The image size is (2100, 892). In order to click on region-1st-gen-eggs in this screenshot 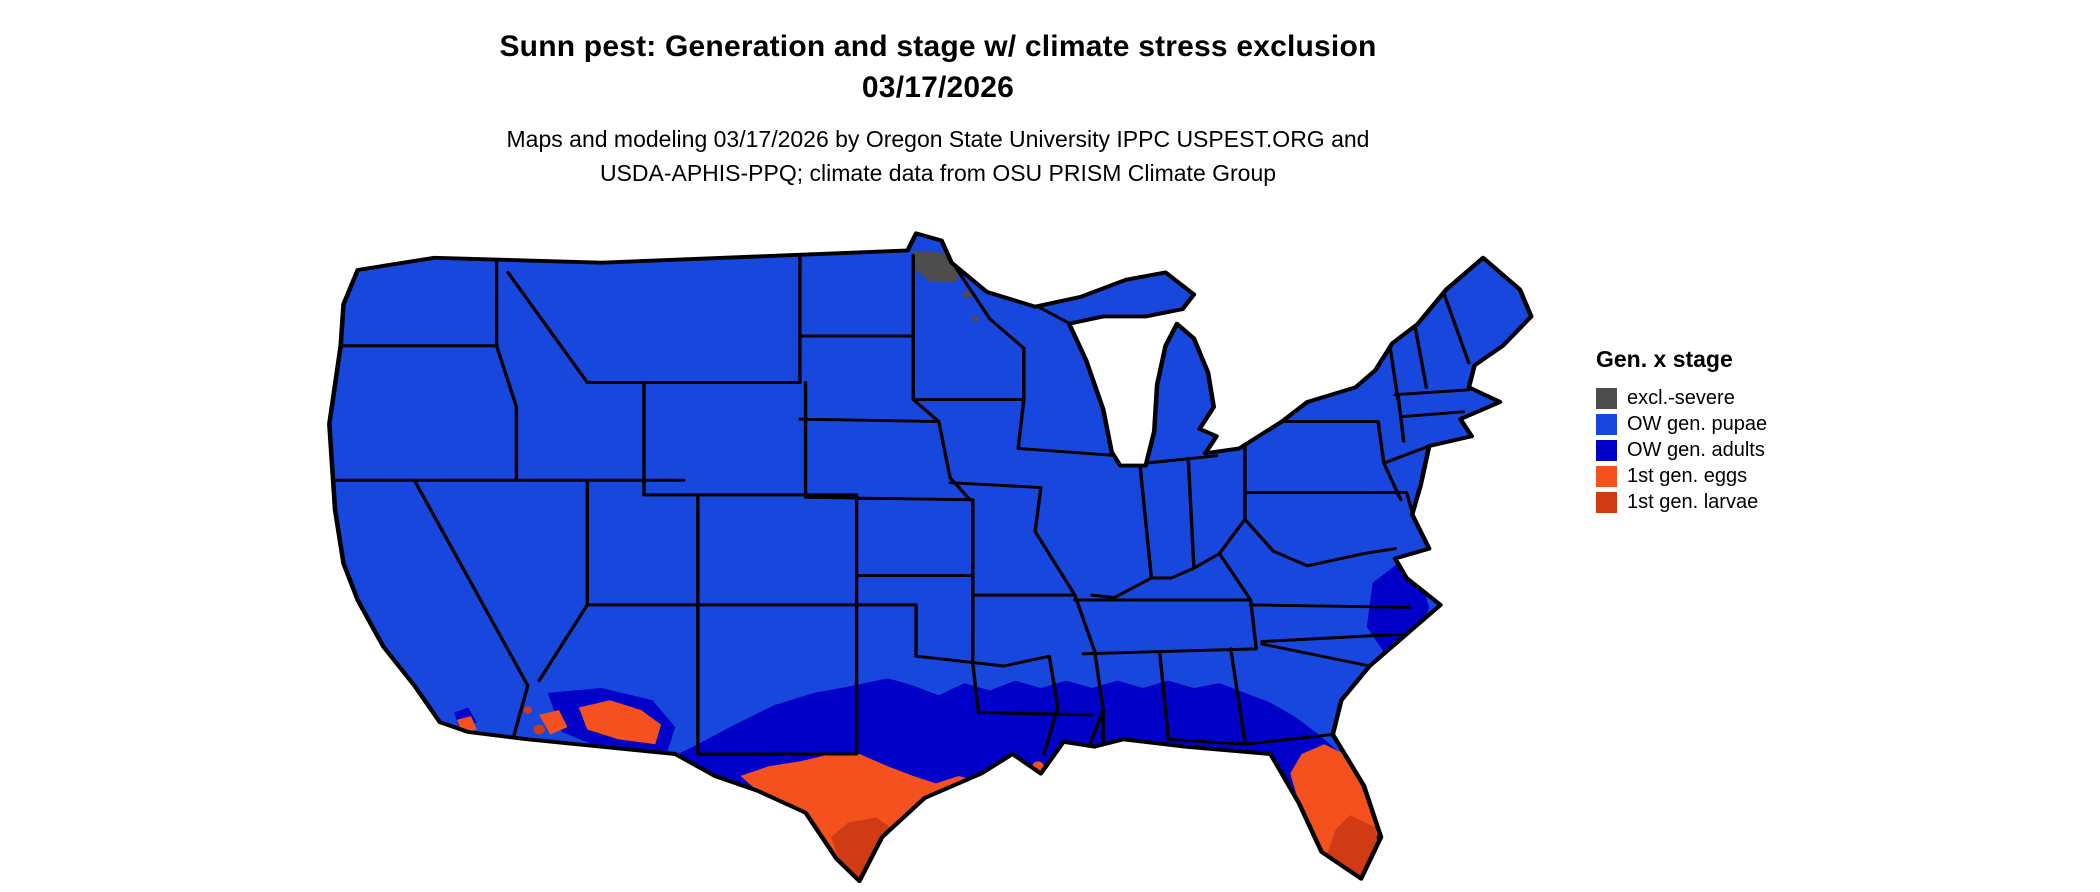, I will do `click(917, 791)`.